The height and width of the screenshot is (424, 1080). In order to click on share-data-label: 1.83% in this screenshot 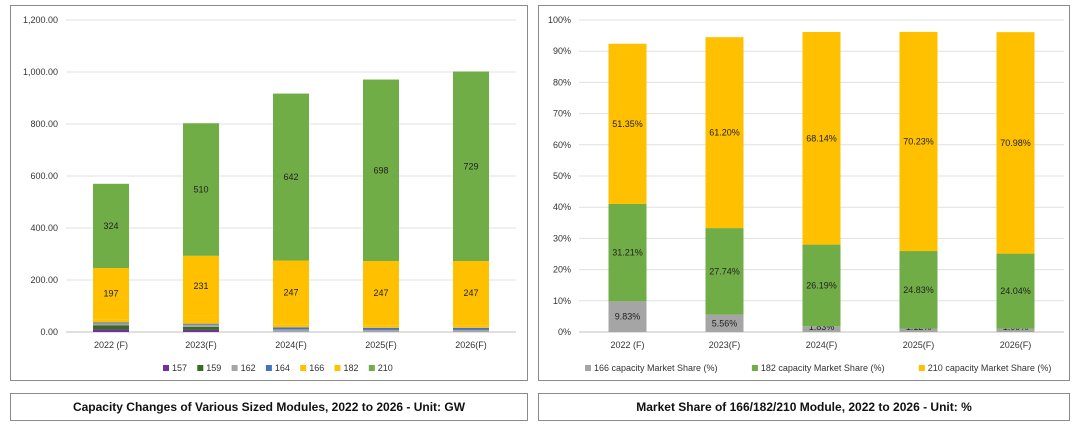, I will do `click(822, 327)`.